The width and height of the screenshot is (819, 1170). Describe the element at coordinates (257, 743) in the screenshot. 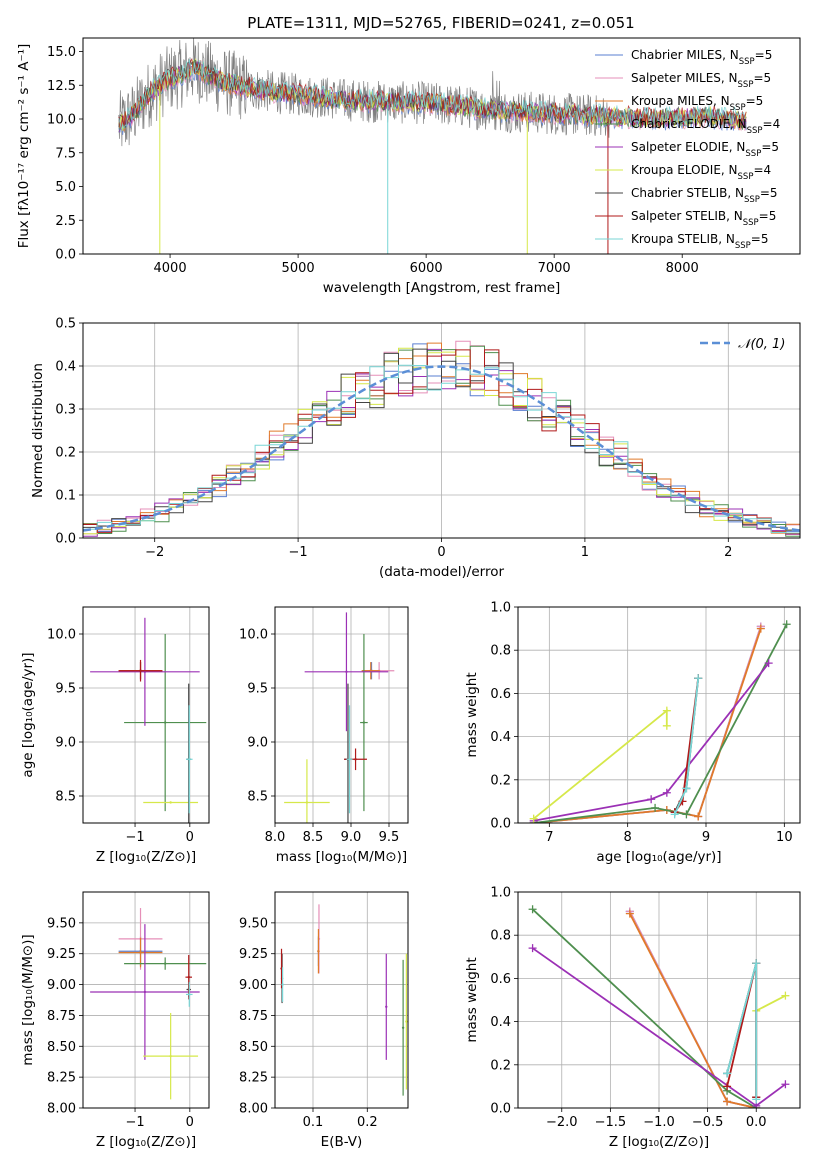

I see `y-tick-label: 9.0` at that location.